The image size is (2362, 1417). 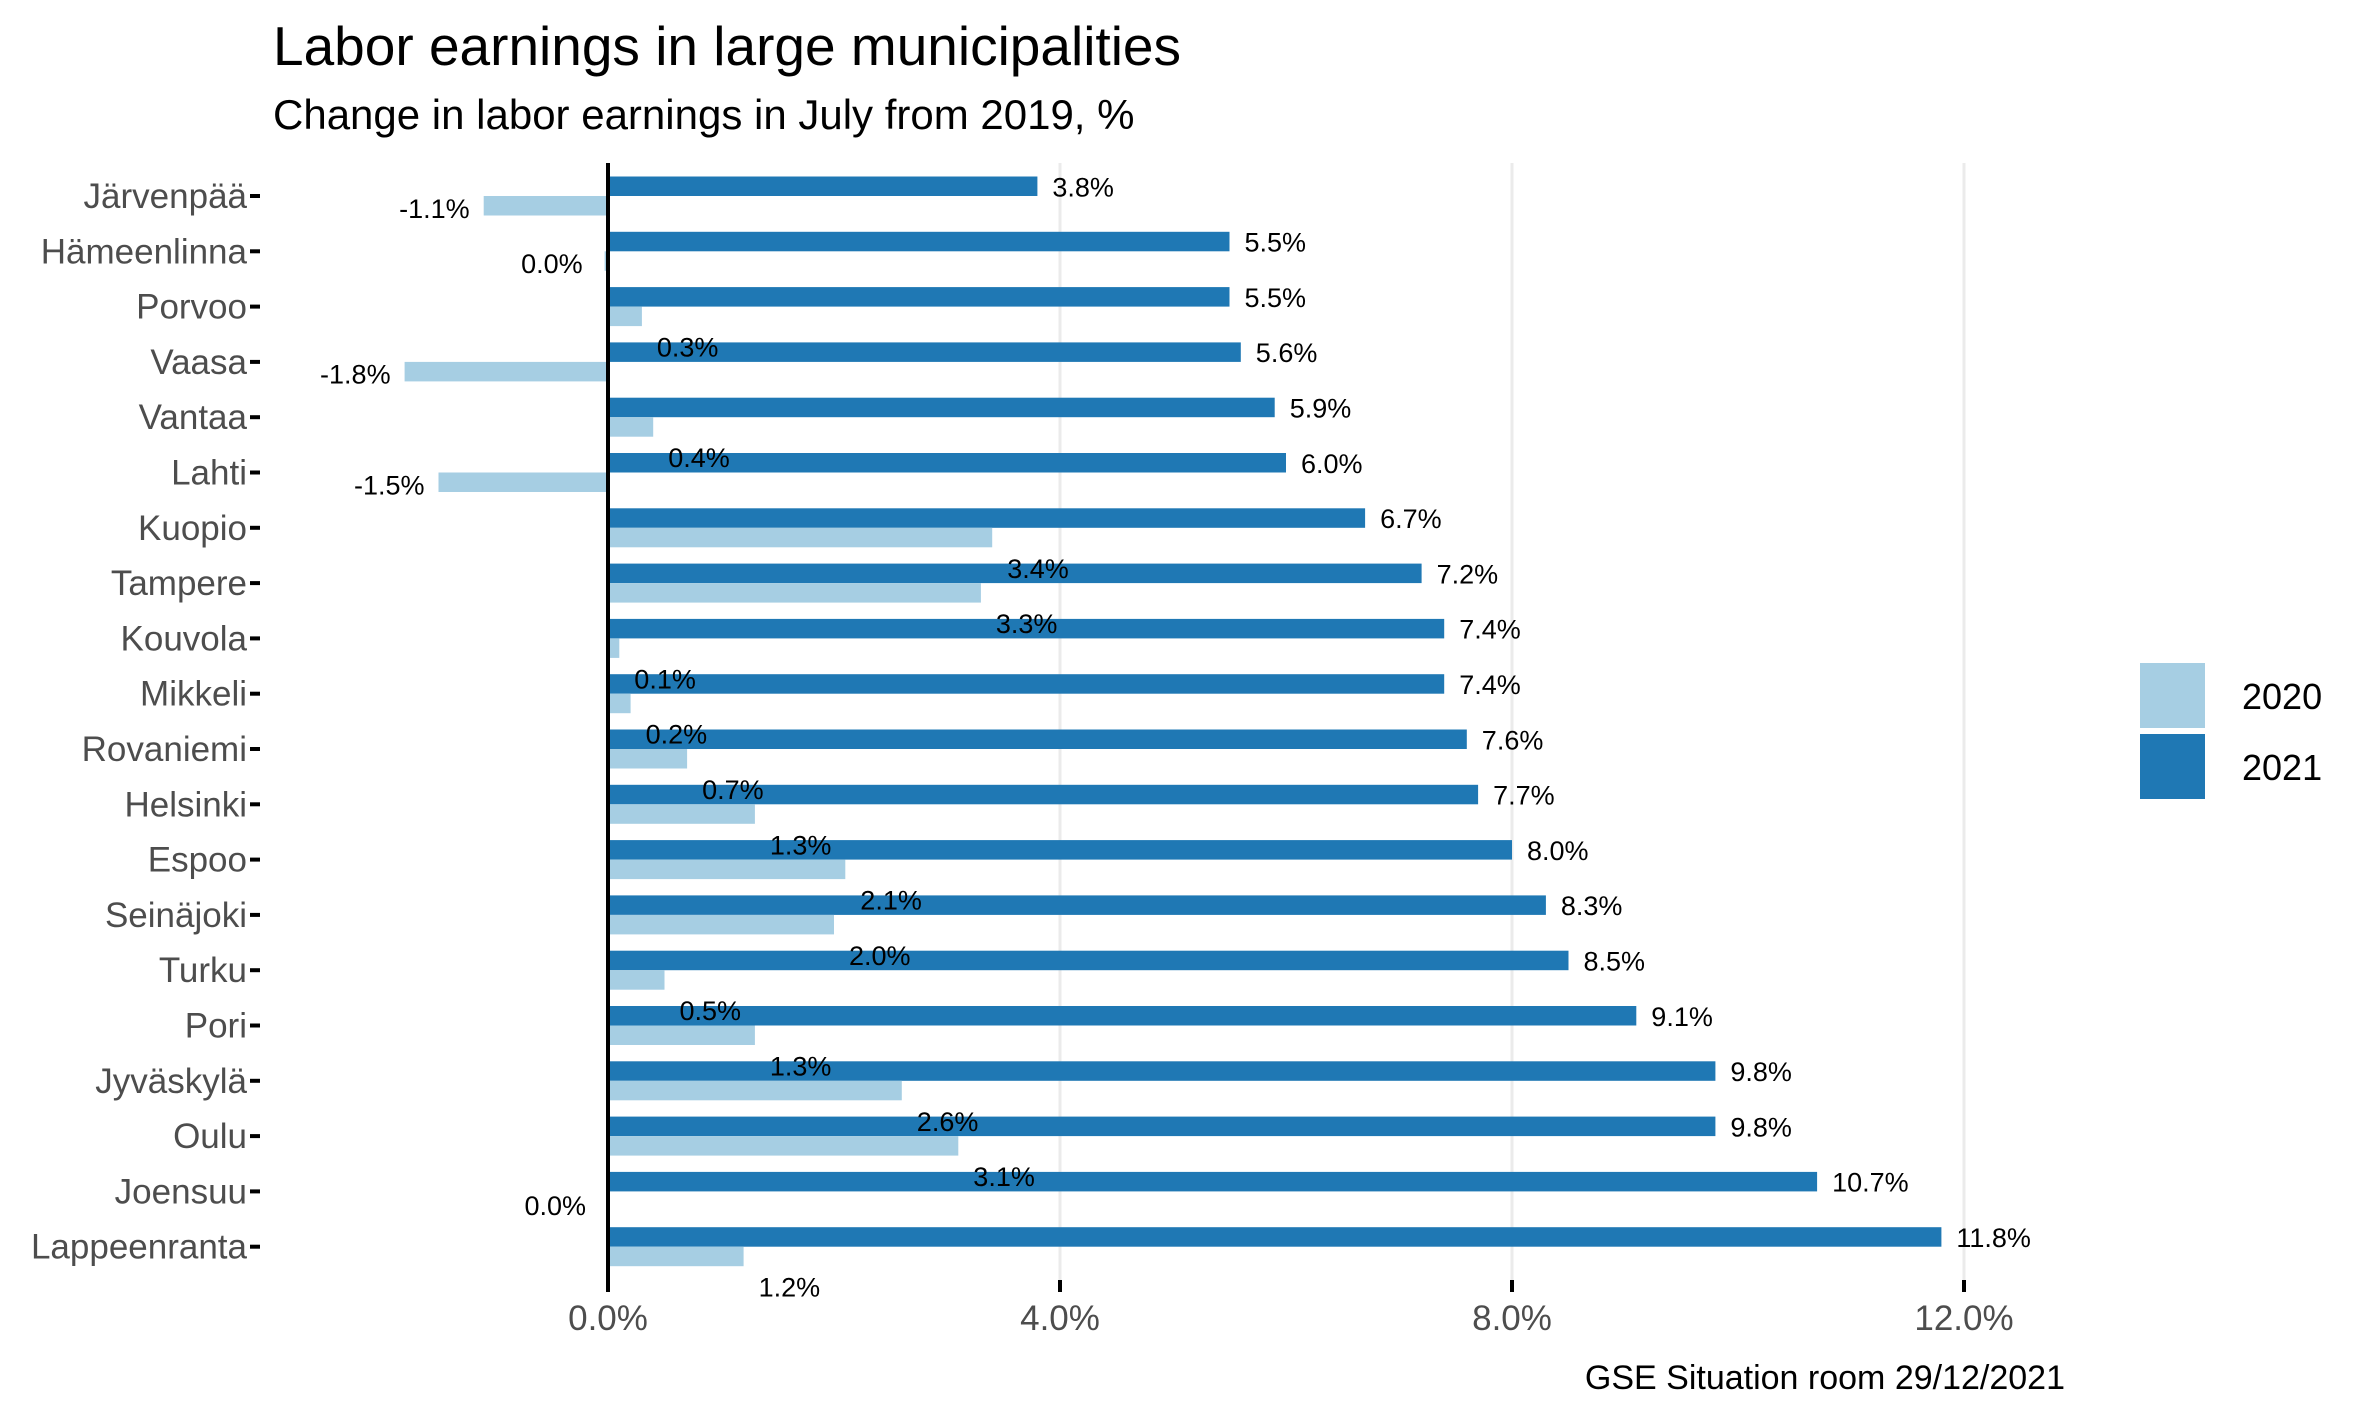 I want to click on data-label-2021: 6.0%, so click(x=1332, y=464).